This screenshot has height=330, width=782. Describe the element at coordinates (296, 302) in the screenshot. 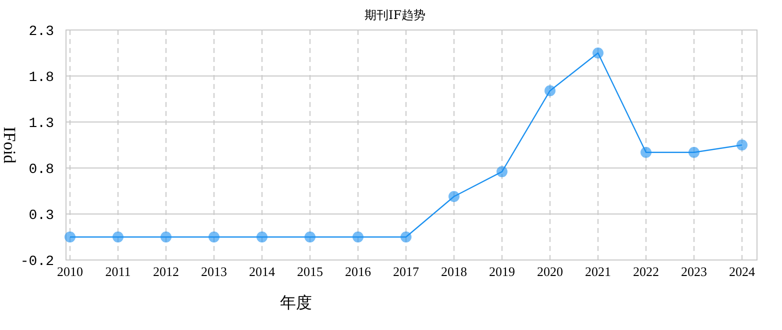

I see `x-axis-title: 年度` at that location.